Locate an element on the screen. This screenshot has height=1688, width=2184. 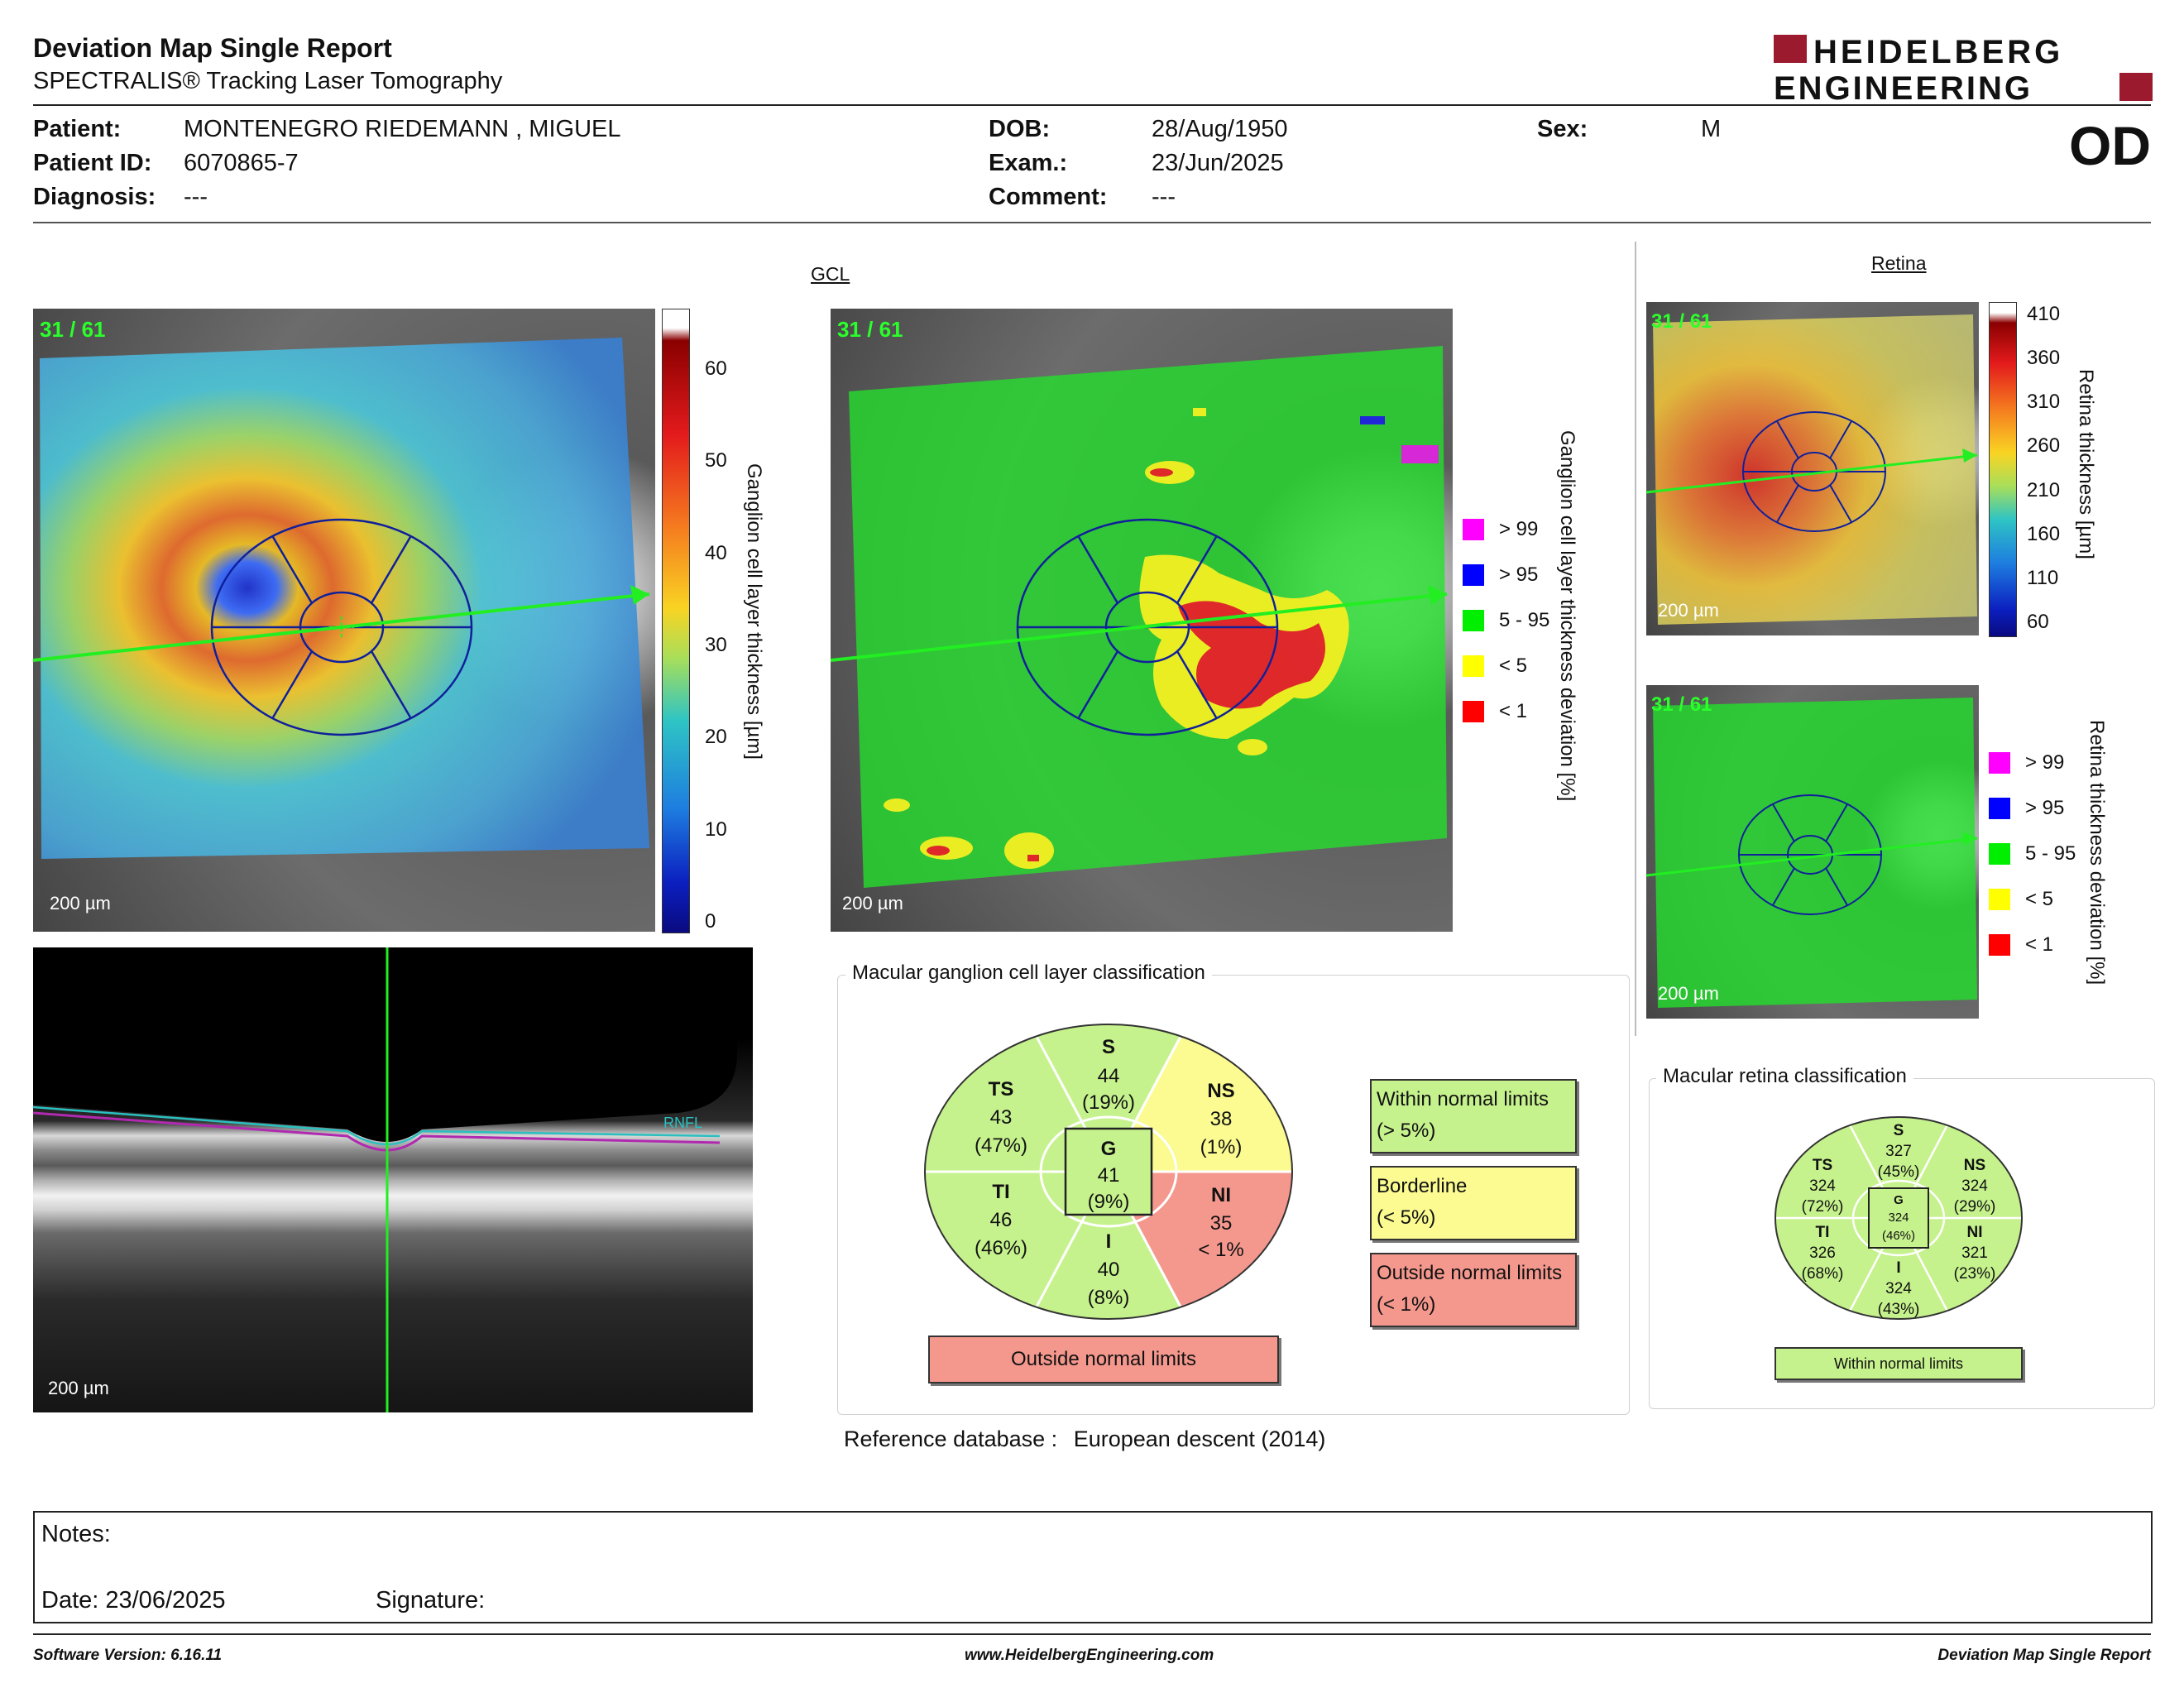
svg-text: (8%) is located at coordinates (1109, 1298).